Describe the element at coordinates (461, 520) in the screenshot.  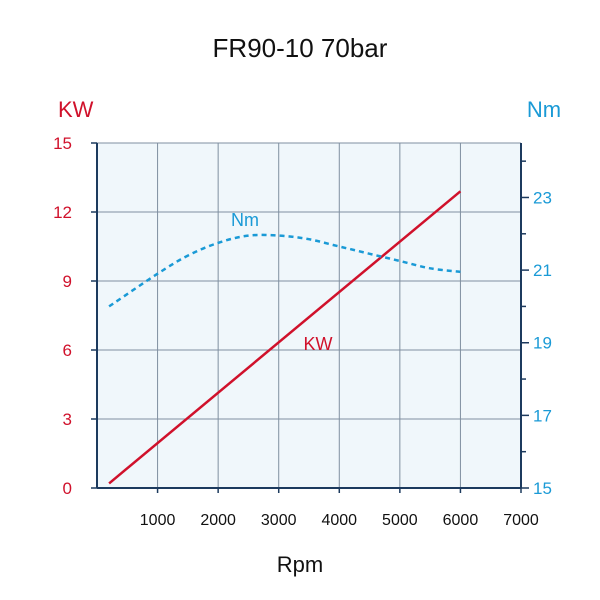
I see `x-tick-label-5: 6000` at that location.